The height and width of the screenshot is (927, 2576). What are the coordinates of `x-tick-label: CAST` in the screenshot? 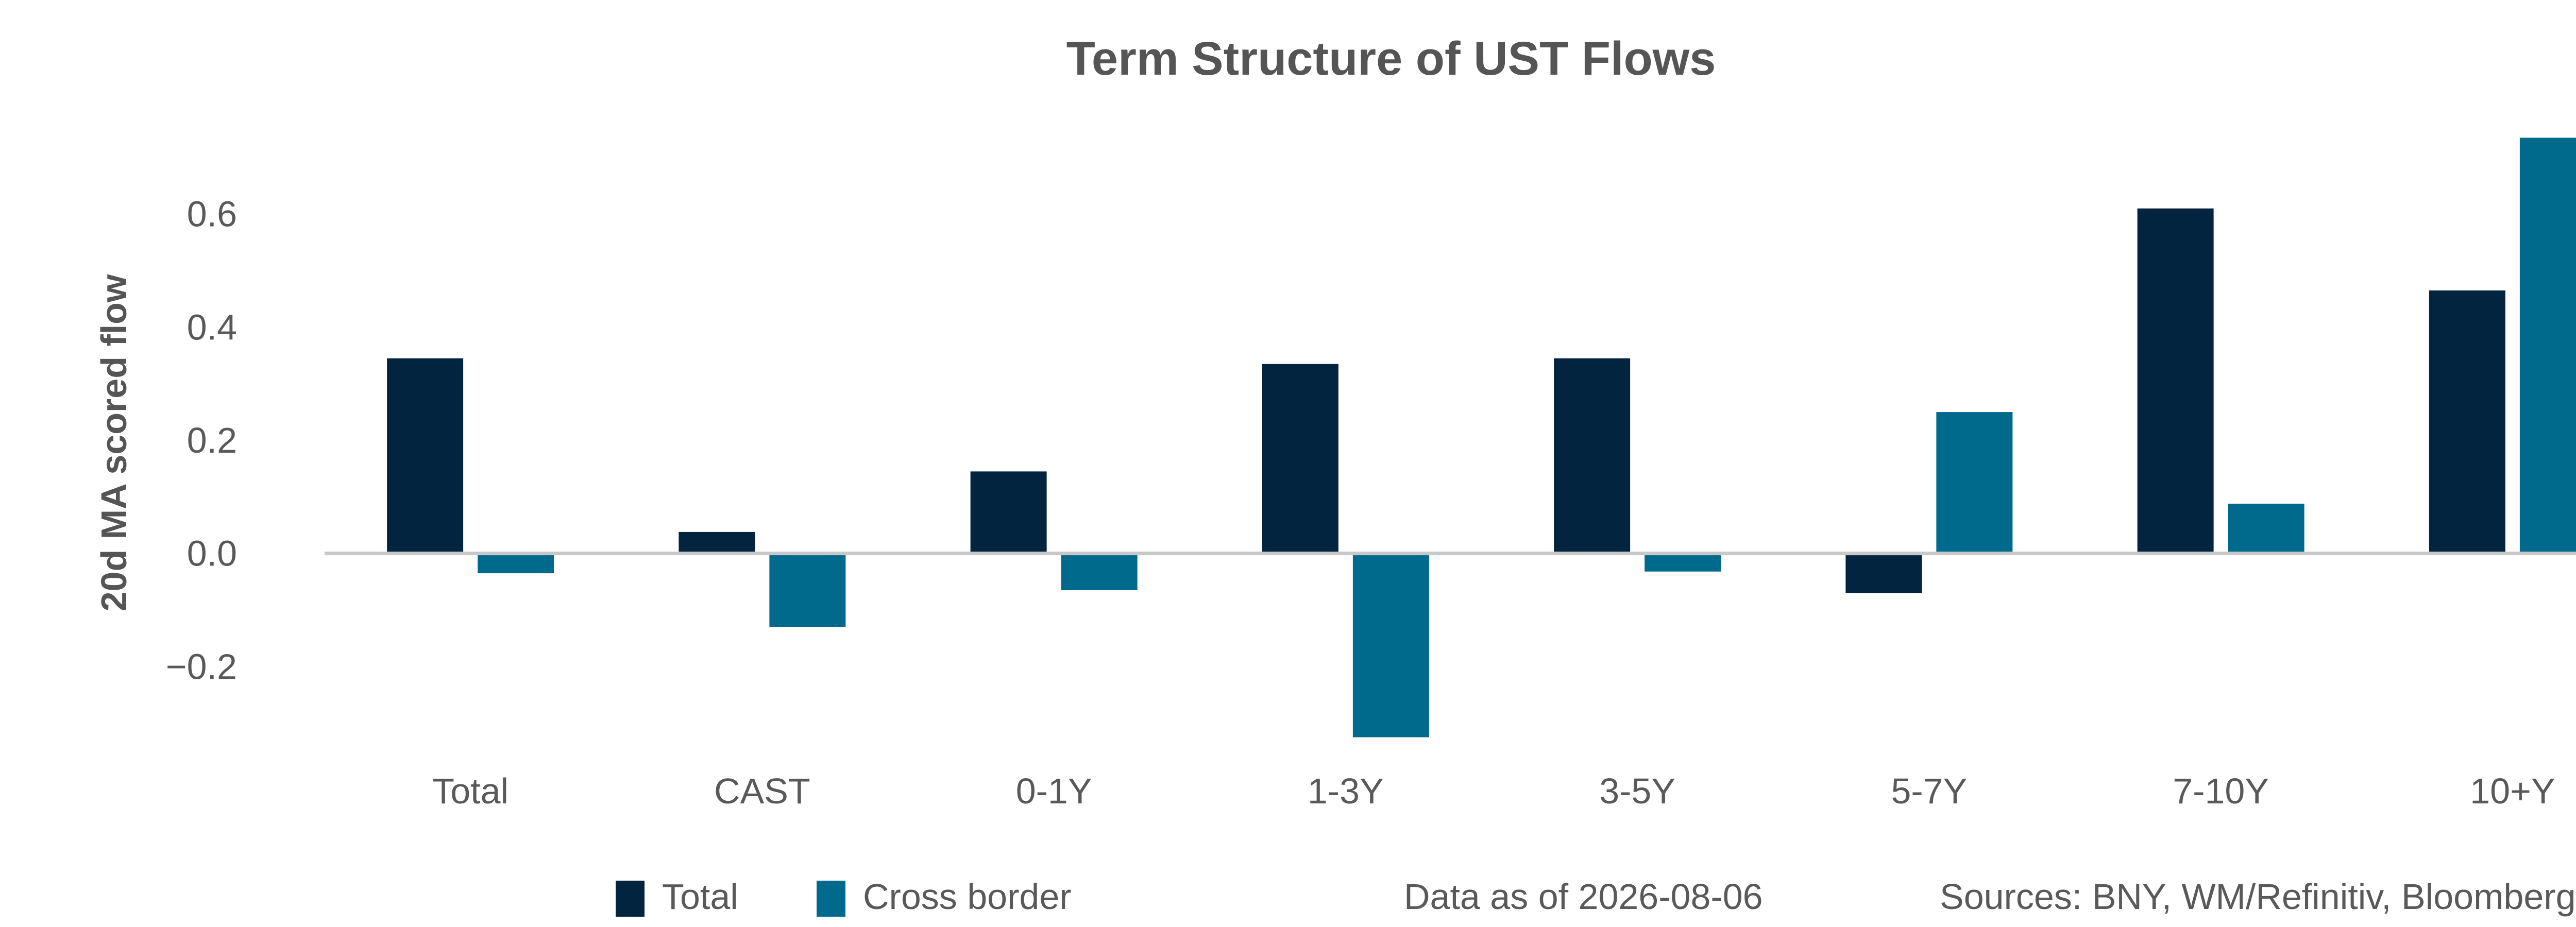 It's located at (762, 791).